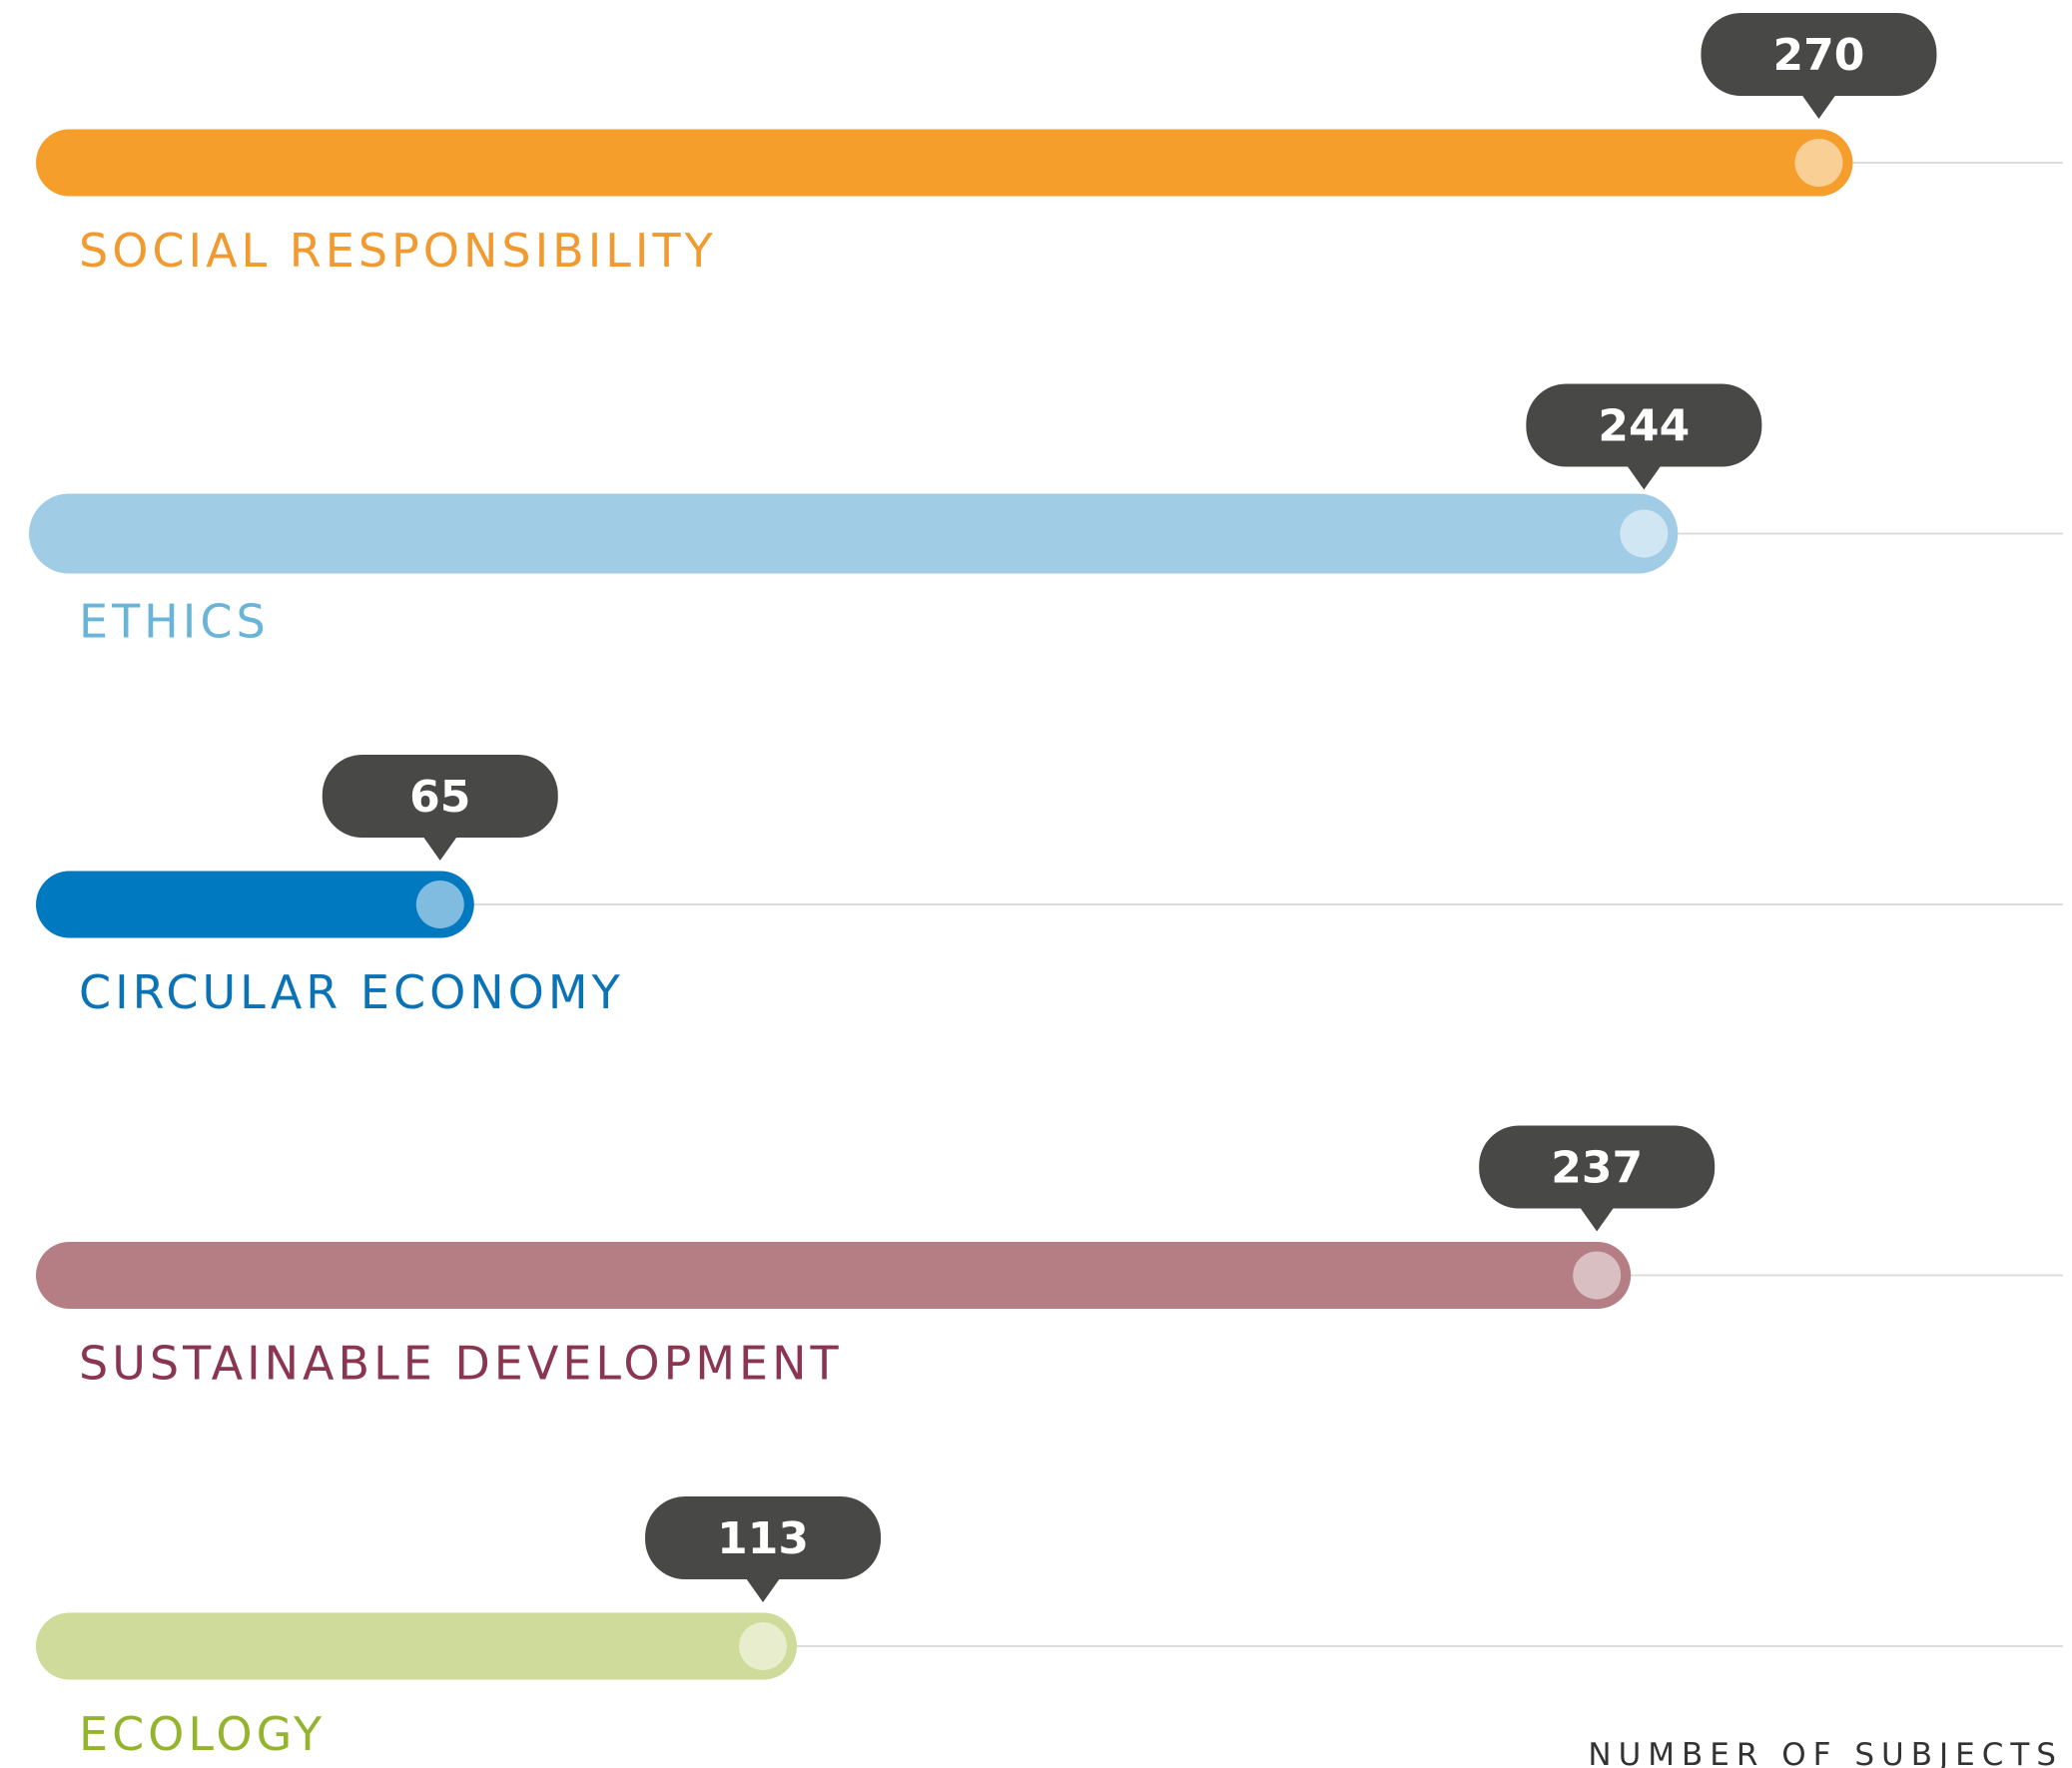 The height and width of the screenshot is (1768, 2072). I want to click on data-label: 270, so click(1819, 55).